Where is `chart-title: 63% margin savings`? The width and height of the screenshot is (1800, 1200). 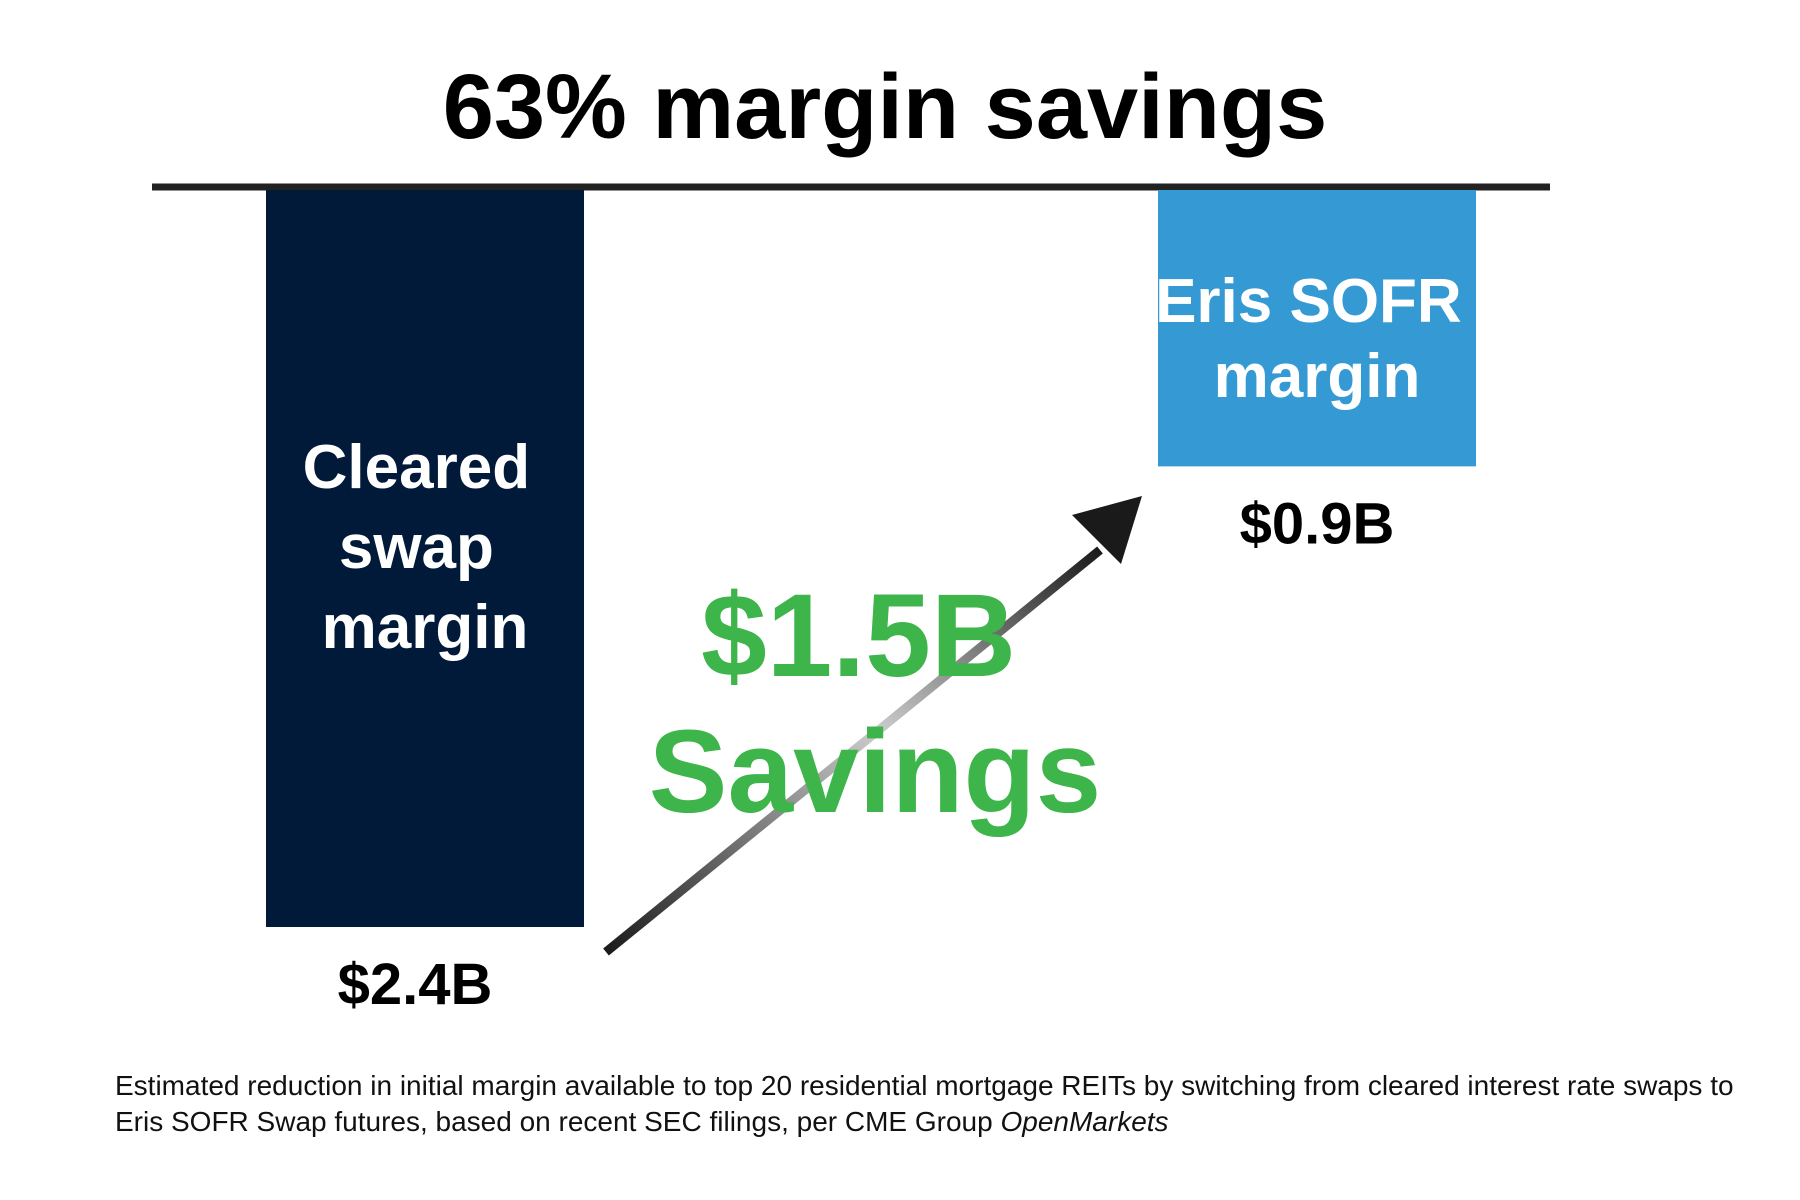
chart-title: 63% margin savings is located at coordinates (885, 107).